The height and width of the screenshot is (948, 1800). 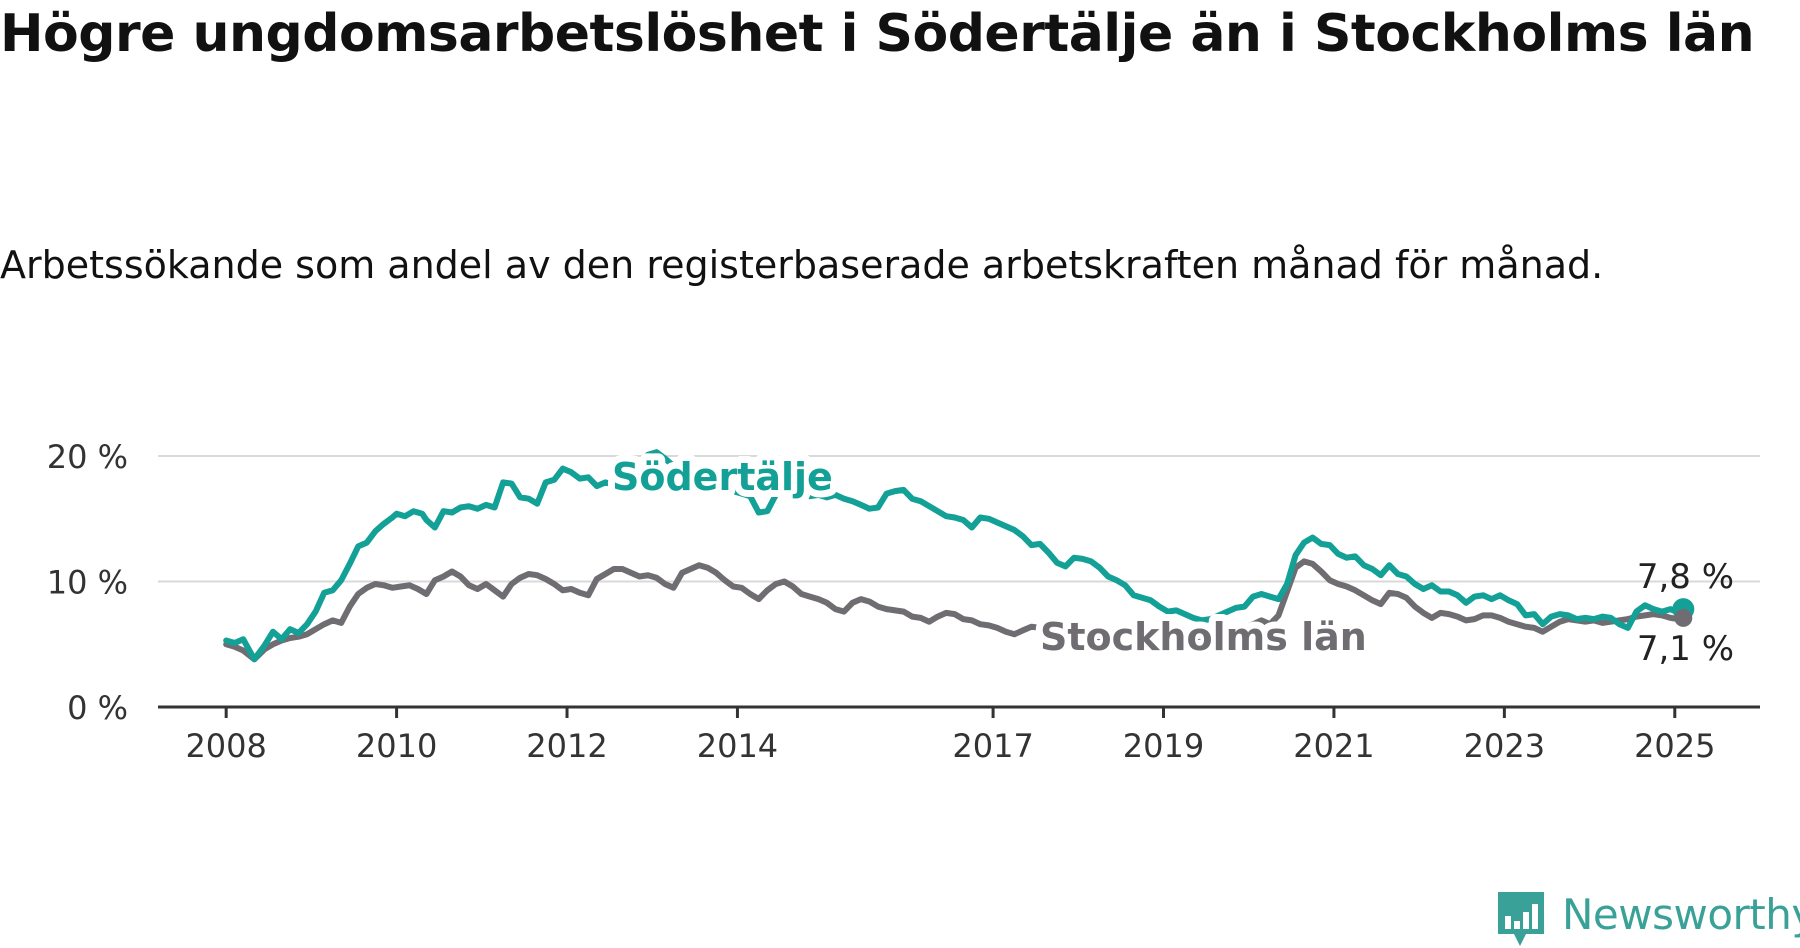 I want to click on end-point-marker, so click(x=1683, y=617).